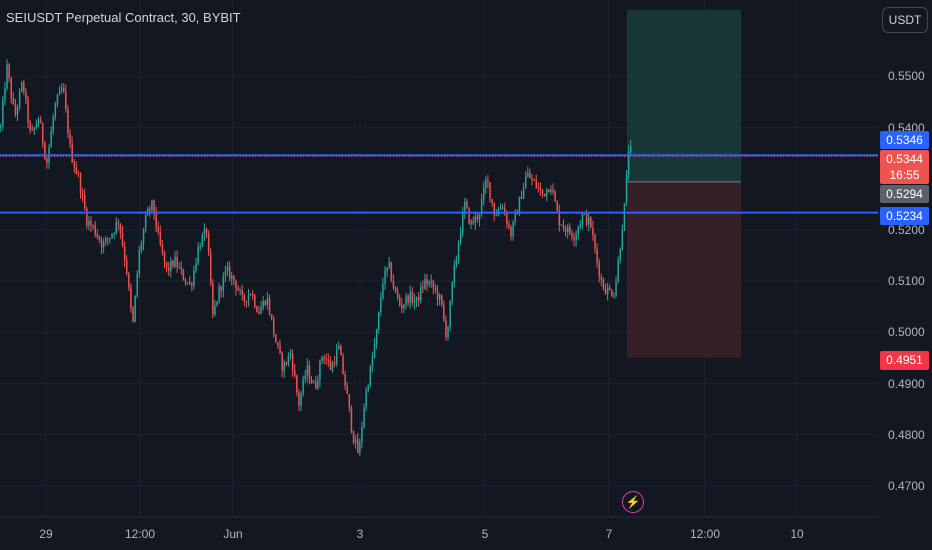  What do you see at coordinates (906, 332) in the screenshot?
I see `y-tick-label: 0.5000` at bounding box center [906, 332].